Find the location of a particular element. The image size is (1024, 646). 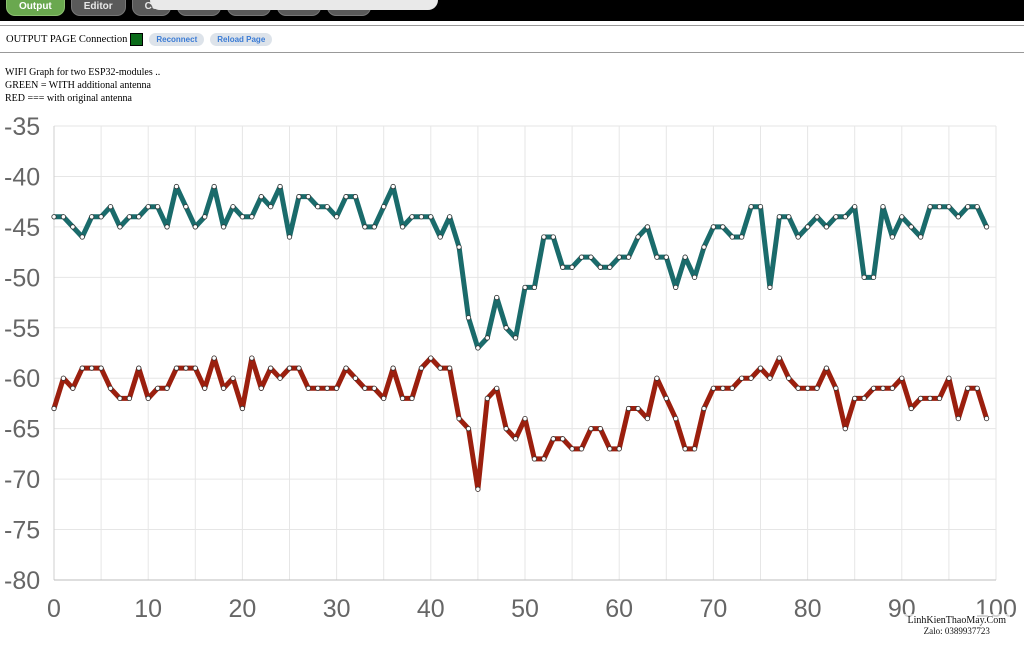

watermark-site: LinhKienThaoMay.Com is located at coordinates (956, 620).